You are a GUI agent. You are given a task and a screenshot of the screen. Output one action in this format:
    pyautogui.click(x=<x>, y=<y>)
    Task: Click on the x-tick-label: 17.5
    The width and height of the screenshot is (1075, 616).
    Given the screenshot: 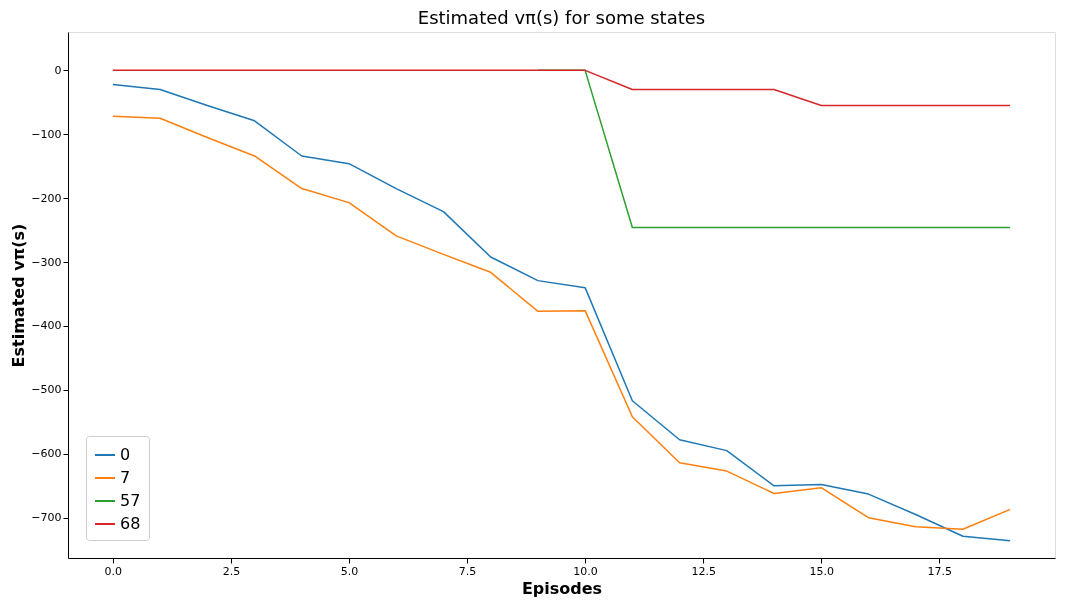 What is the action you would take?
    pyautogui.click(x=940, y=571)
    